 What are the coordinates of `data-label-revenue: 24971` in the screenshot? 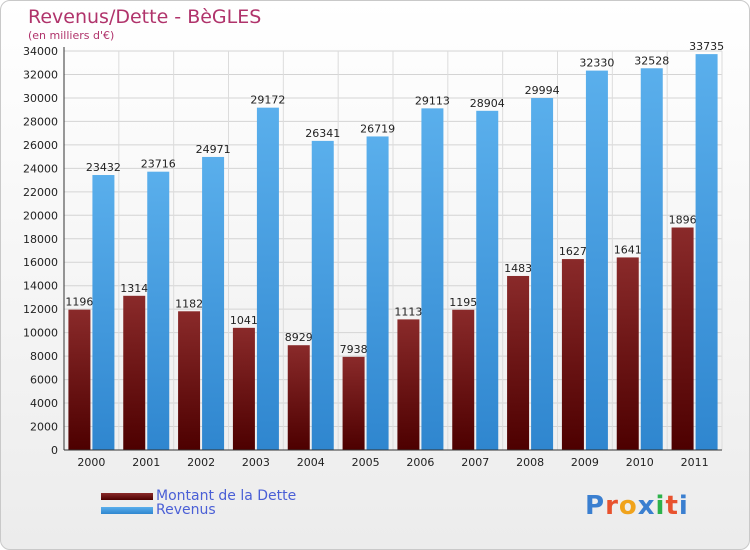 It's located at (213, 149).